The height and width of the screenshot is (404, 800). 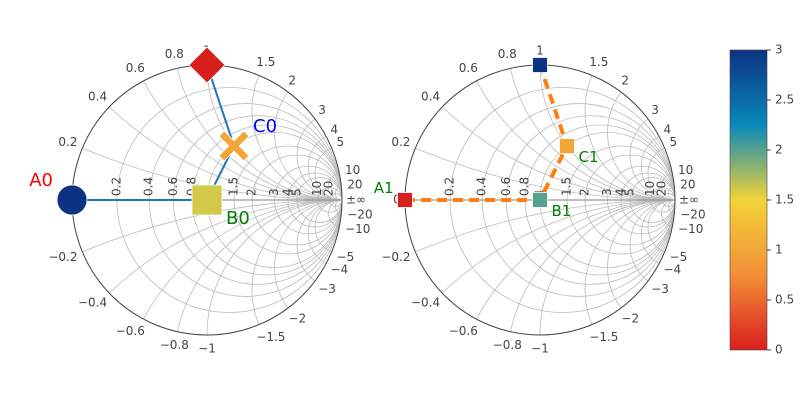 I want to click on marker-text: A0, so click(x=41, y=180).